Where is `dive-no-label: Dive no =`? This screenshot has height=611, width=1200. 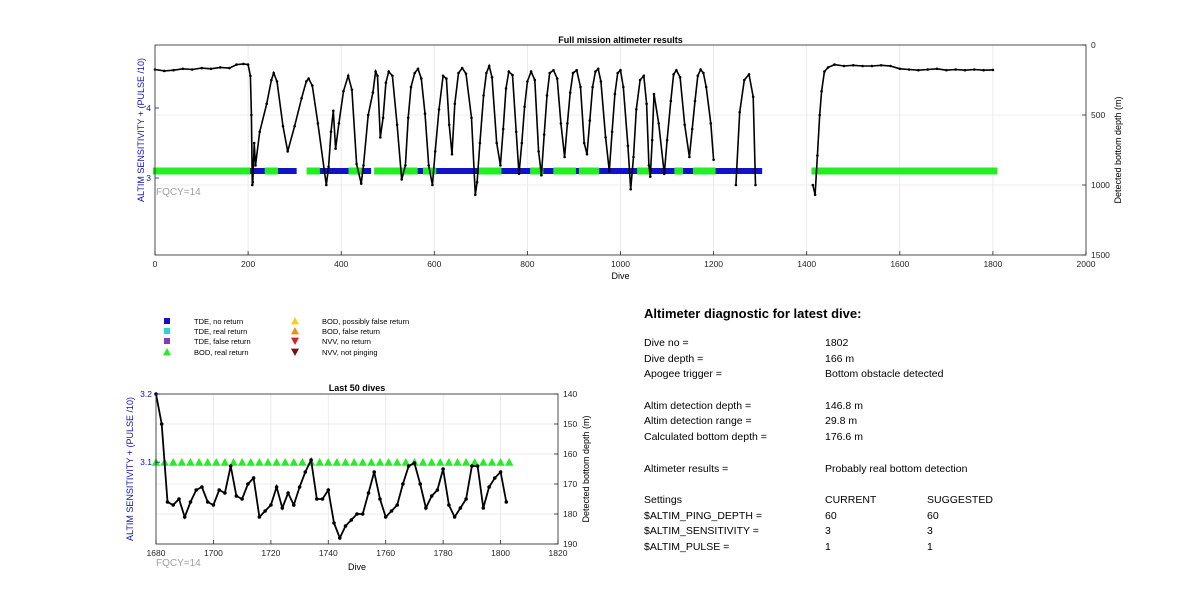 dive-no-label: Dive no = is located at coordinates (666, 343).